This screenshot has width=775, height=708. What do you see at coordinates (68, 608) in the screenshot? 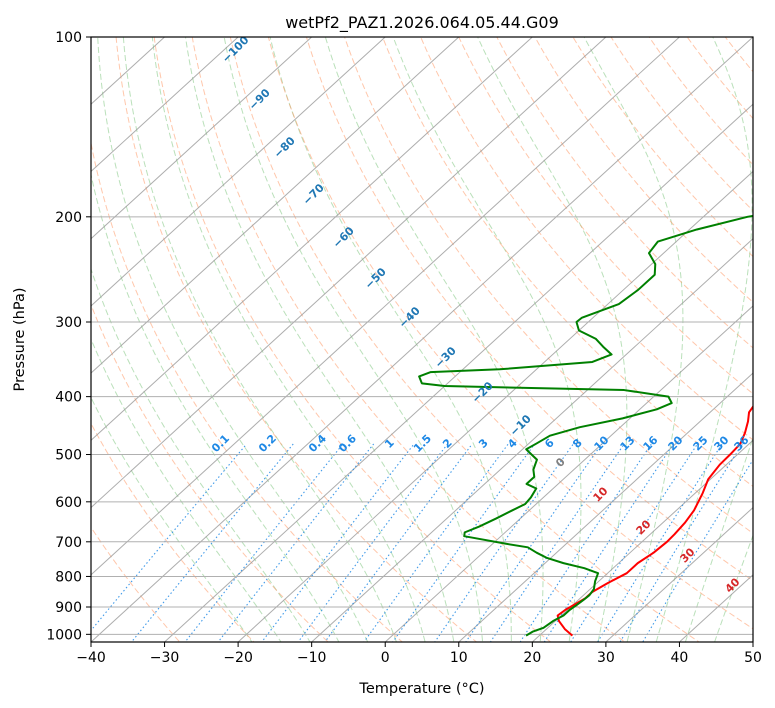
I see `y-tick-label: 900` at bounding box center [68, 608].